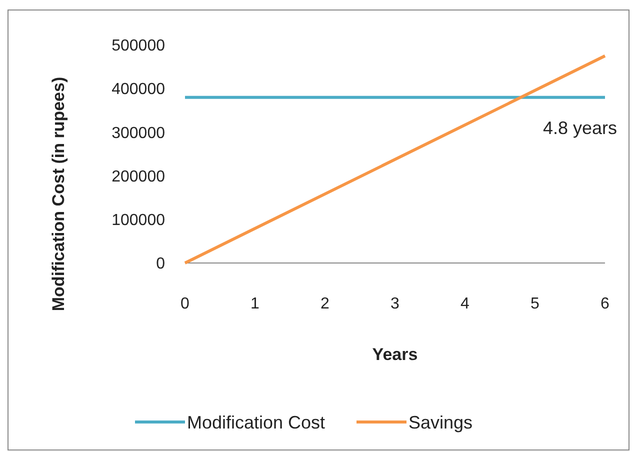 Image resolution: width=633 pixels, height=452 pixels. Describe the element at coordinates (325, 304) in the screenshot. I see `x-tick-label: 2` at that location.